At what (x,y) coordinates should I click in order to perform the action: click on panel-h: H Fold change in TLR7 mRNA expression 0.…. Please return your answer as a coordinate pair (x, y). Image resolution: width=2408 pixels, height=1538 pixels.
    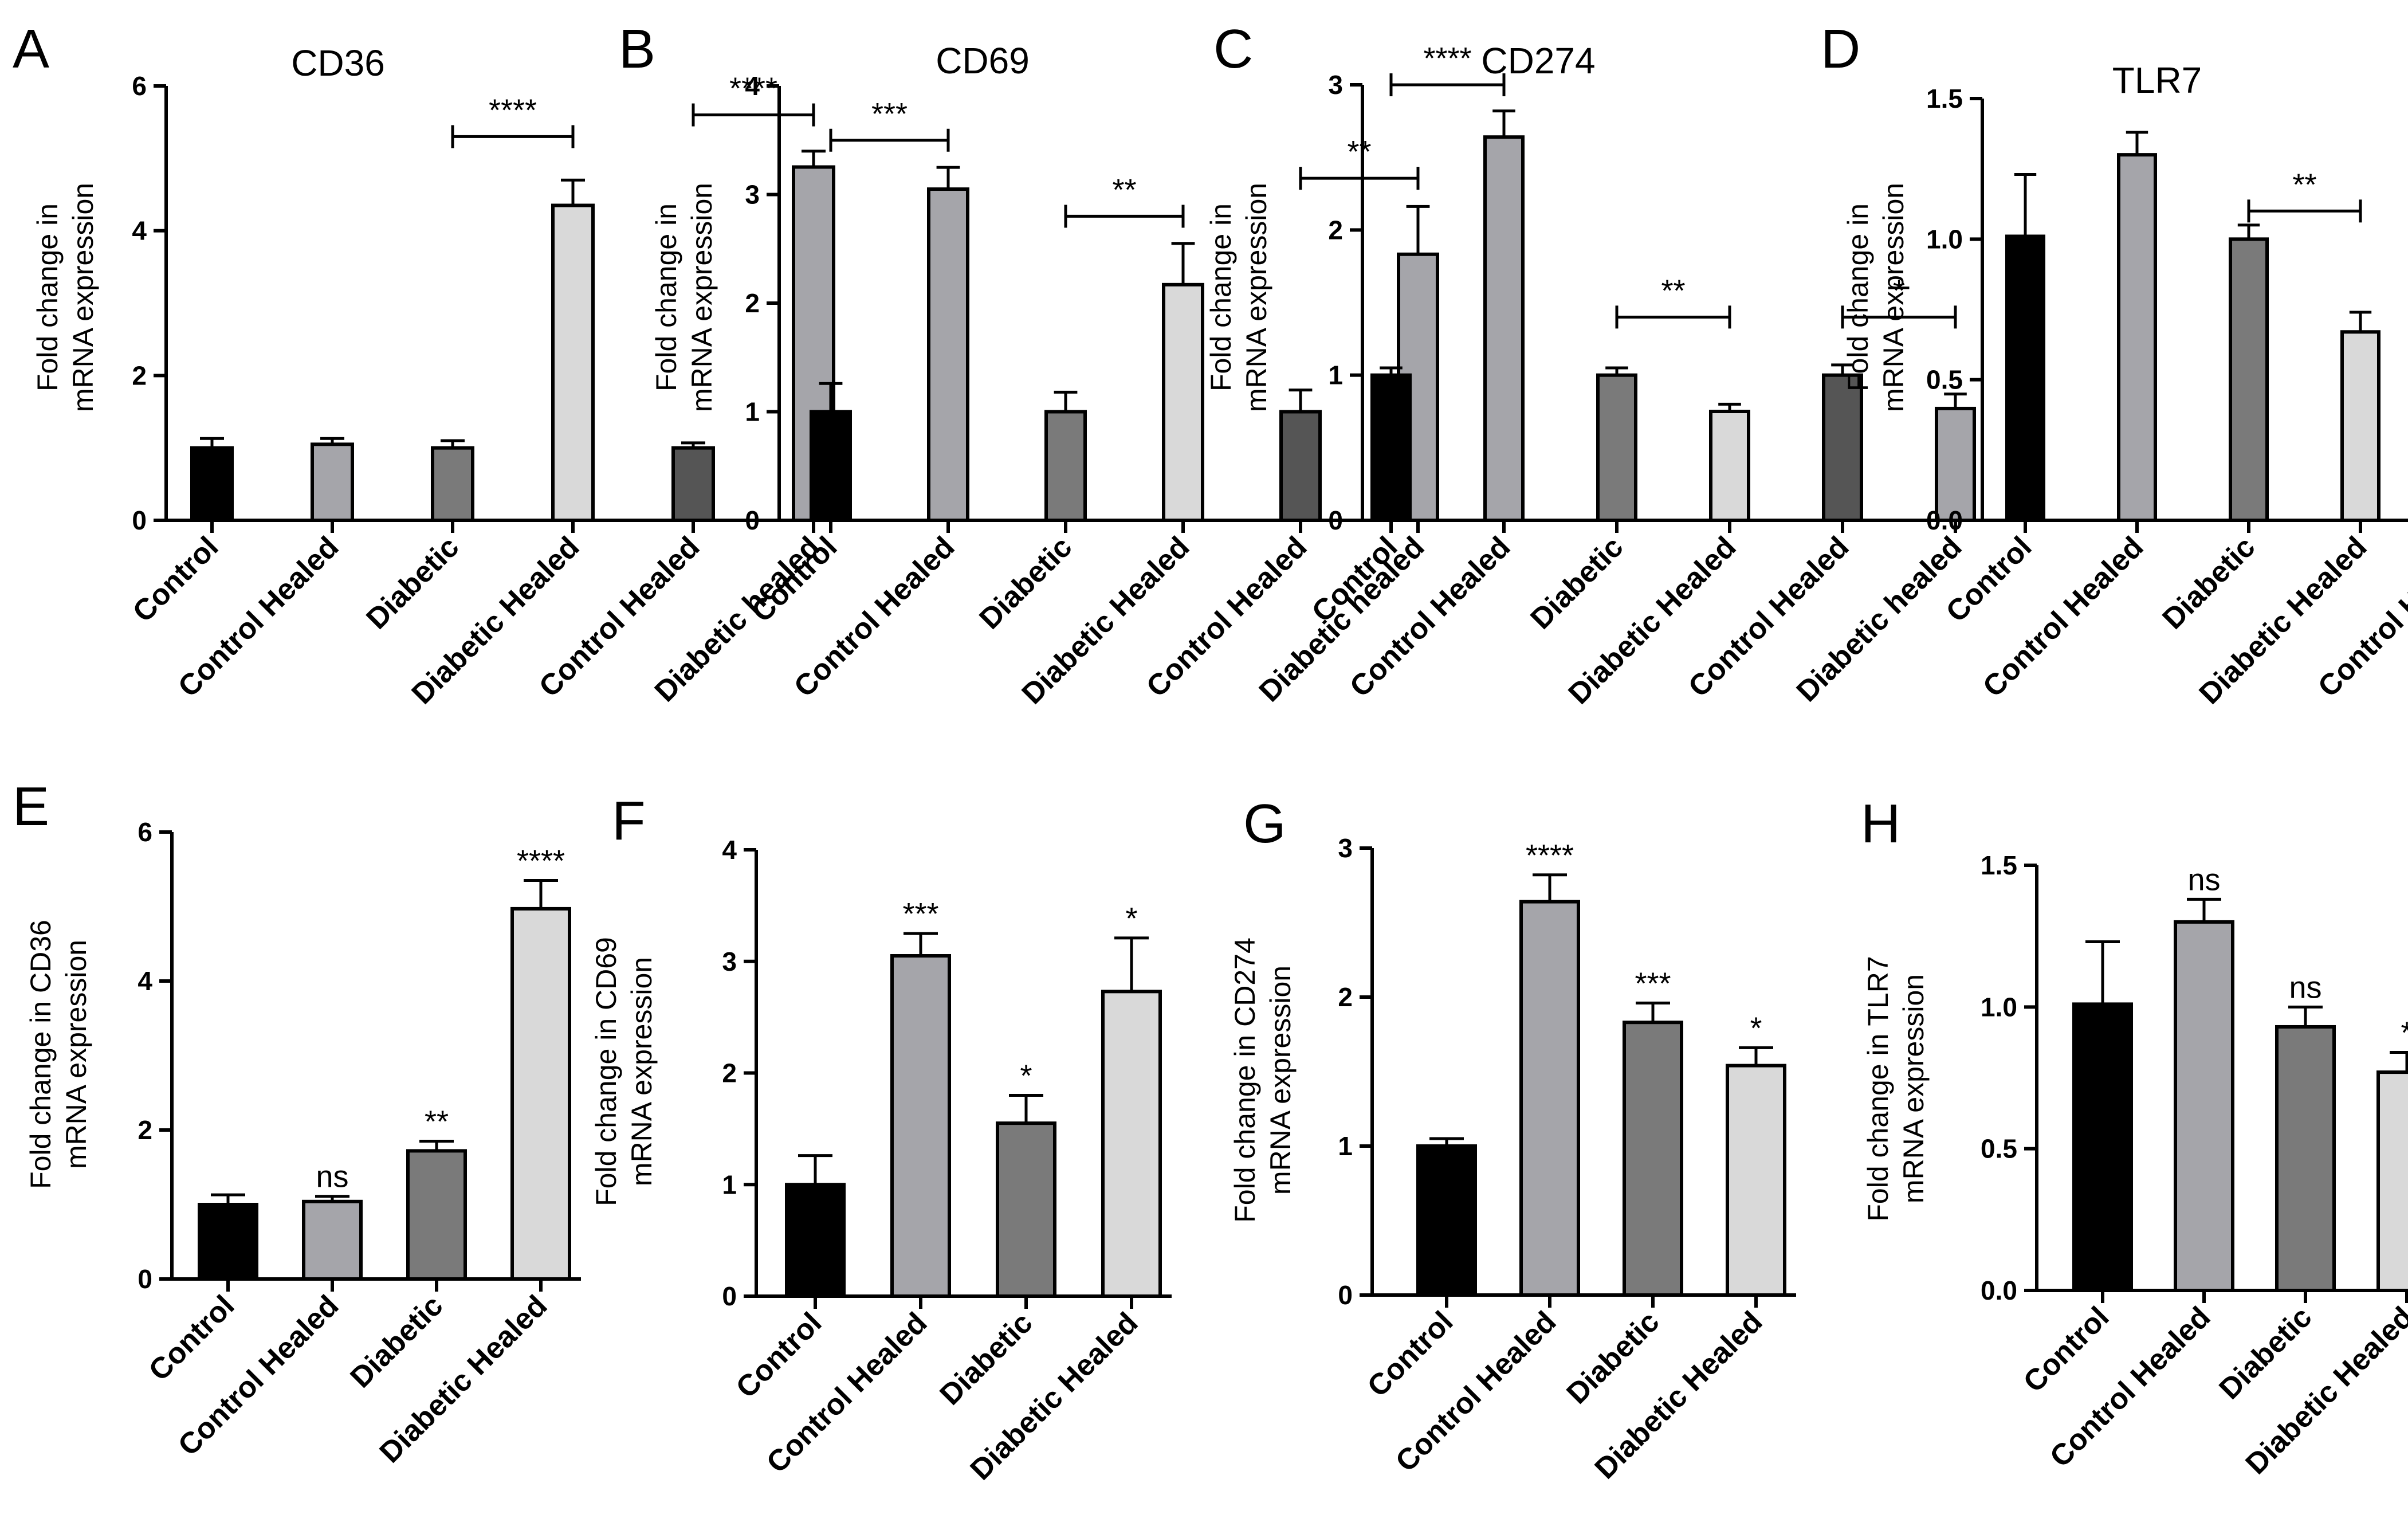
    Looking at the image, I should click on (2134, 1137).